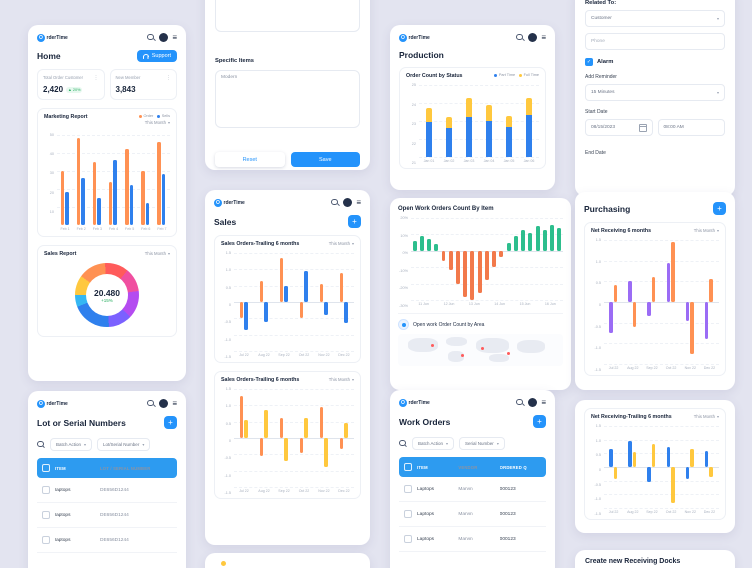 This screenshot has width=752, height=568. Describe the element at coordinates (661, 467) in the screenshot. I see `bar-groups` at that location.